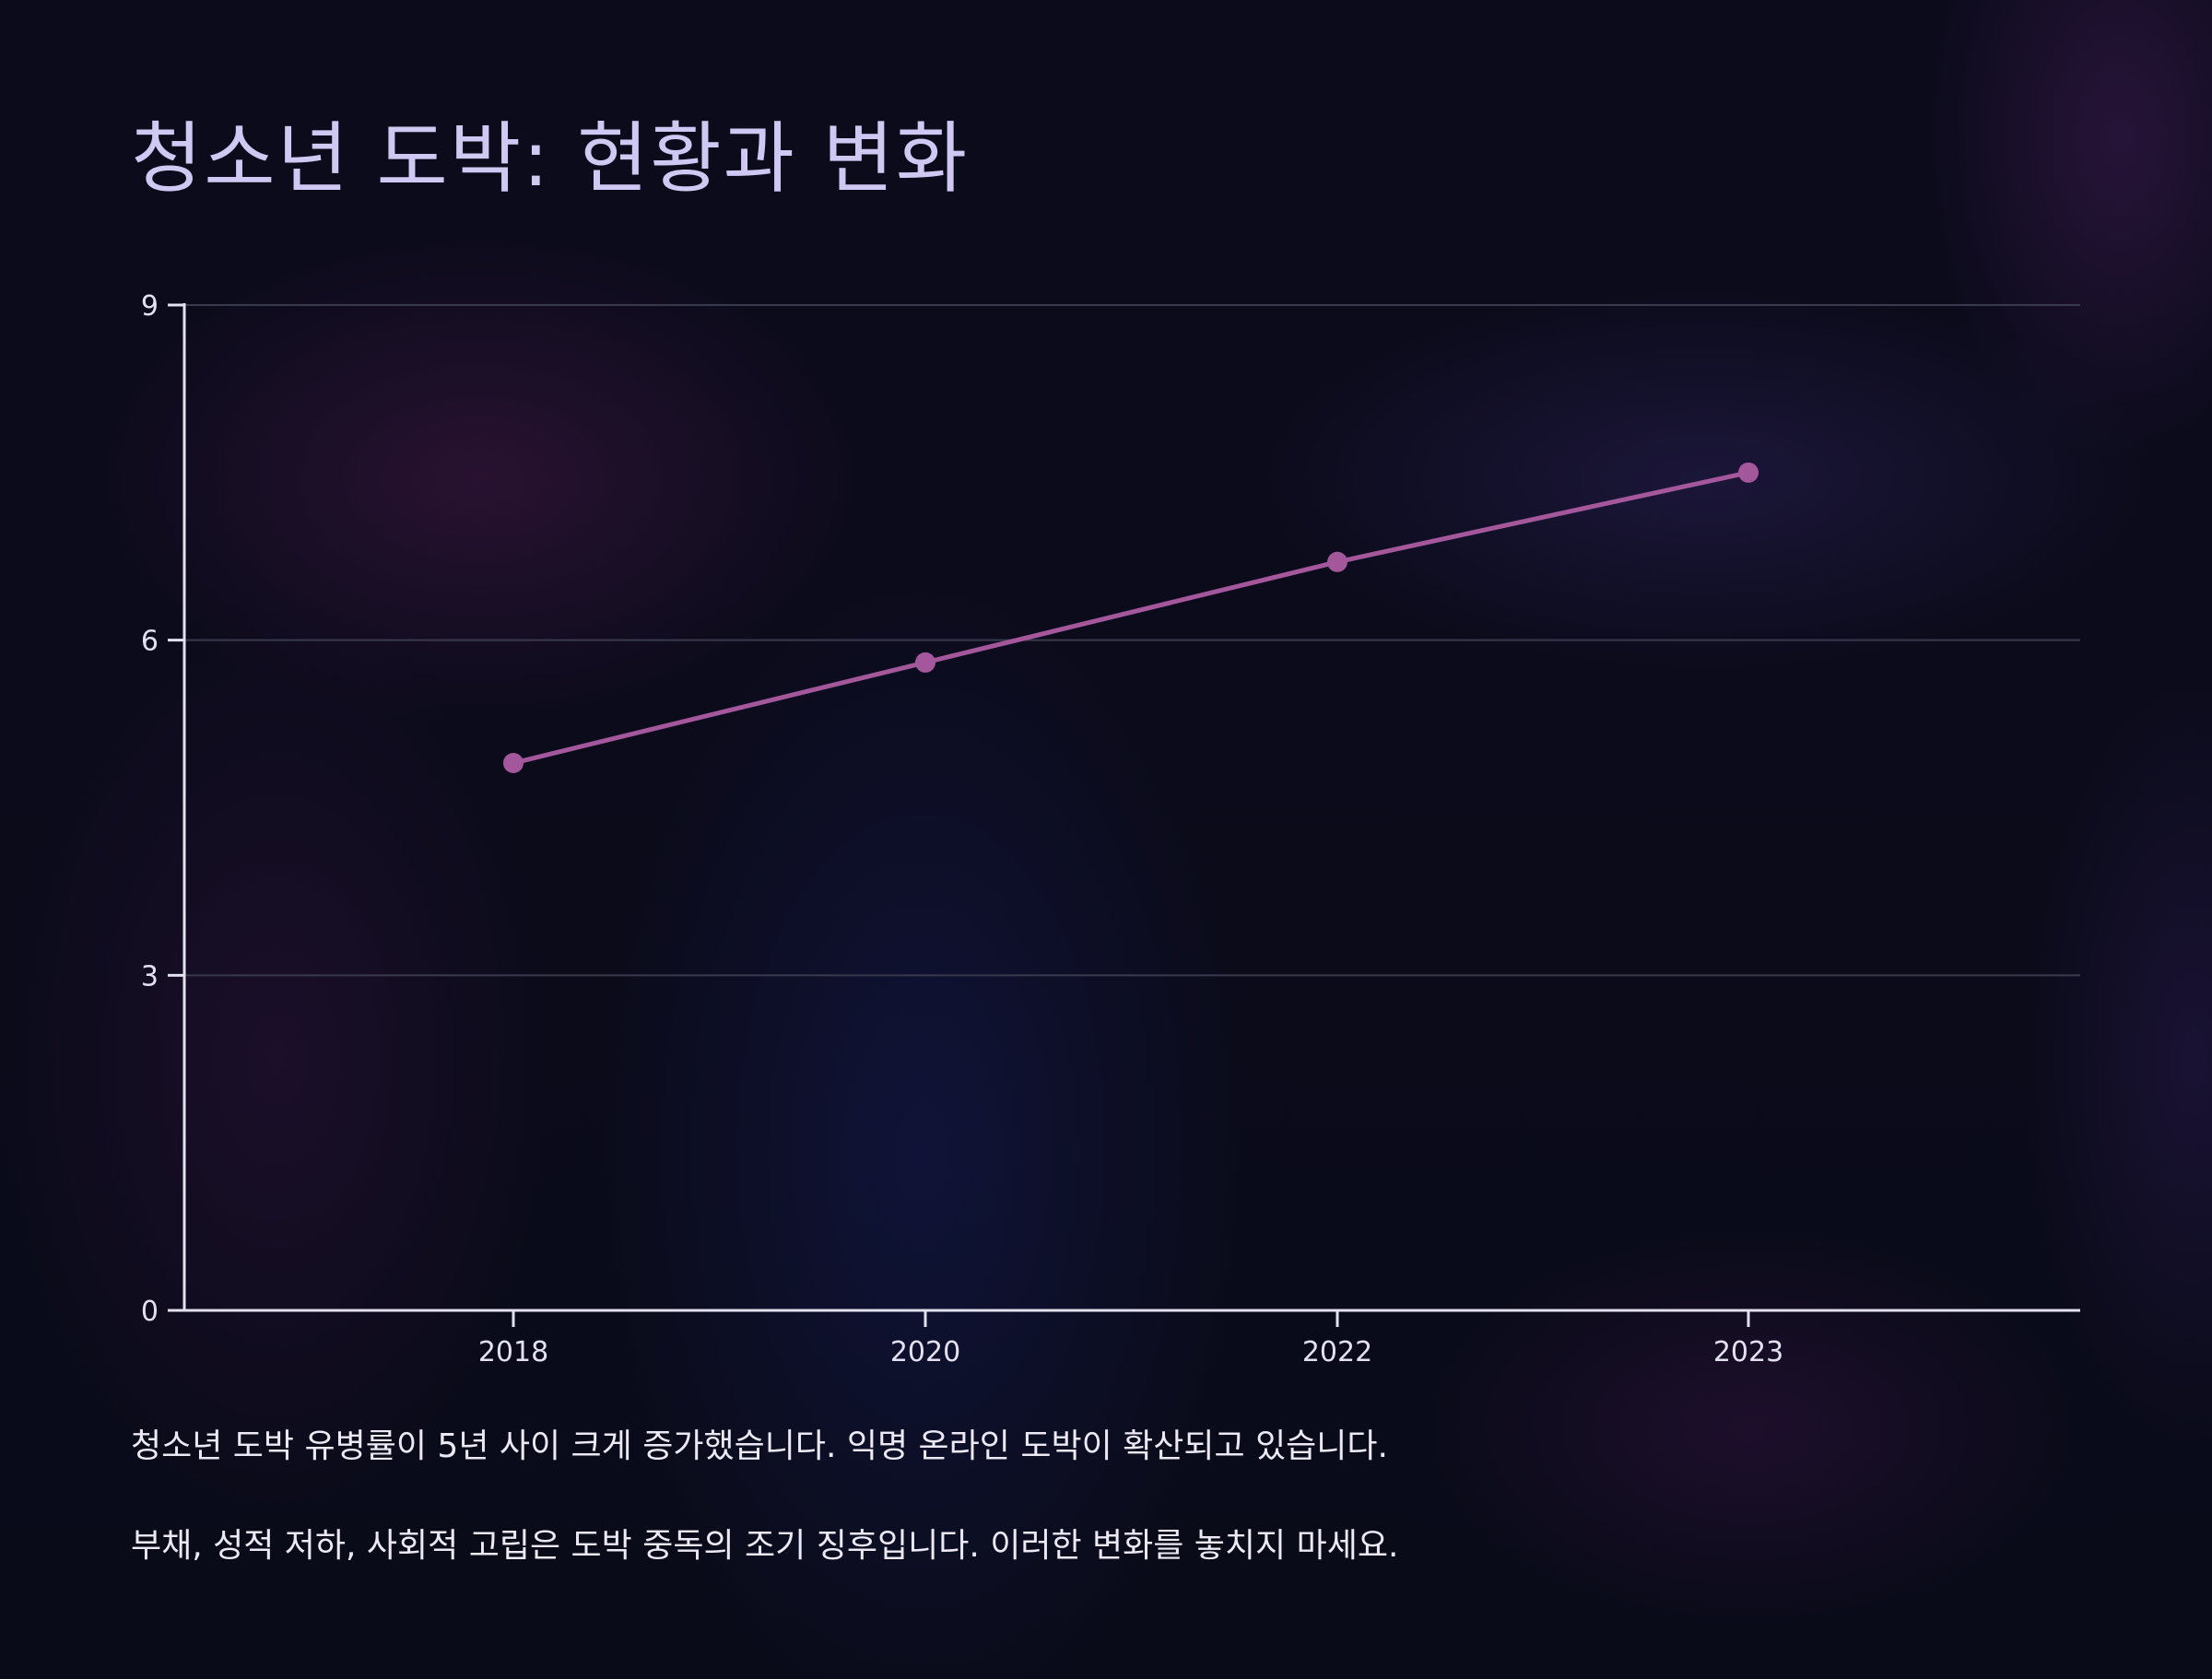  I want to click on data-point-2020, so click(925, 662).